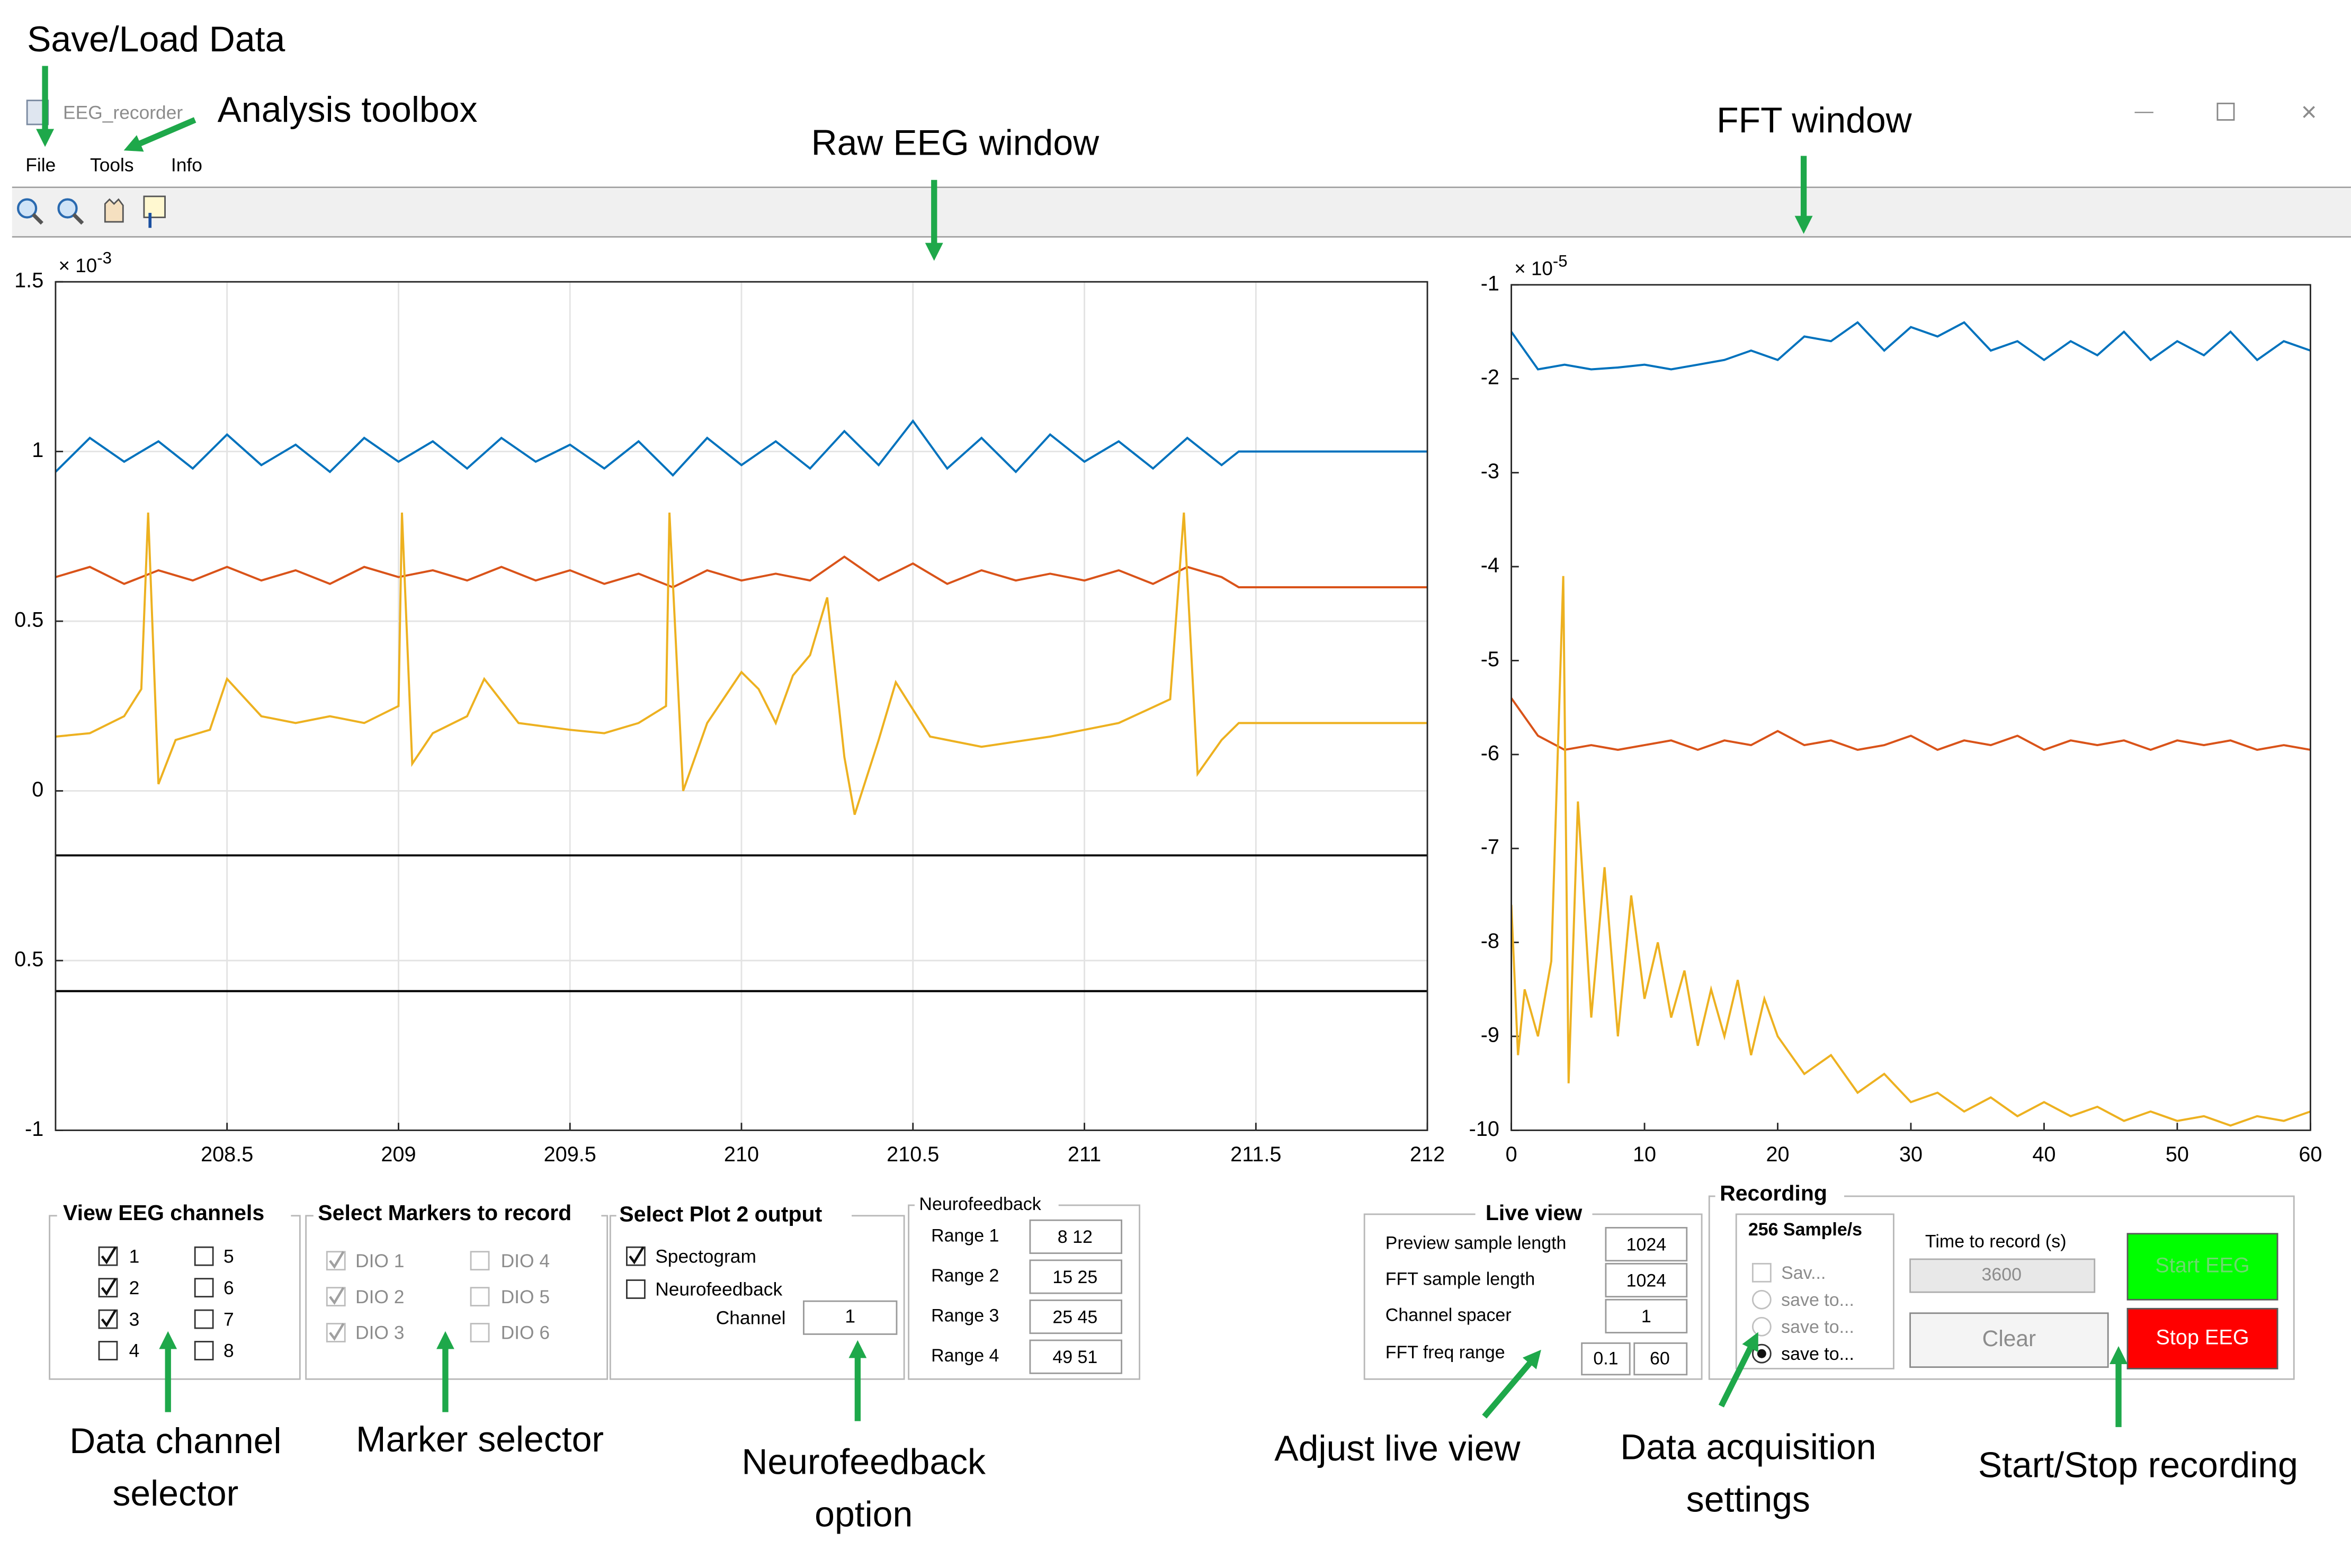 The width and height of the screenshot is (2351, 1568). What do you see at coordinates (1606, 1359) in the screenshot?
I see `fft-min-input` at bounding box center [1606, 1359].